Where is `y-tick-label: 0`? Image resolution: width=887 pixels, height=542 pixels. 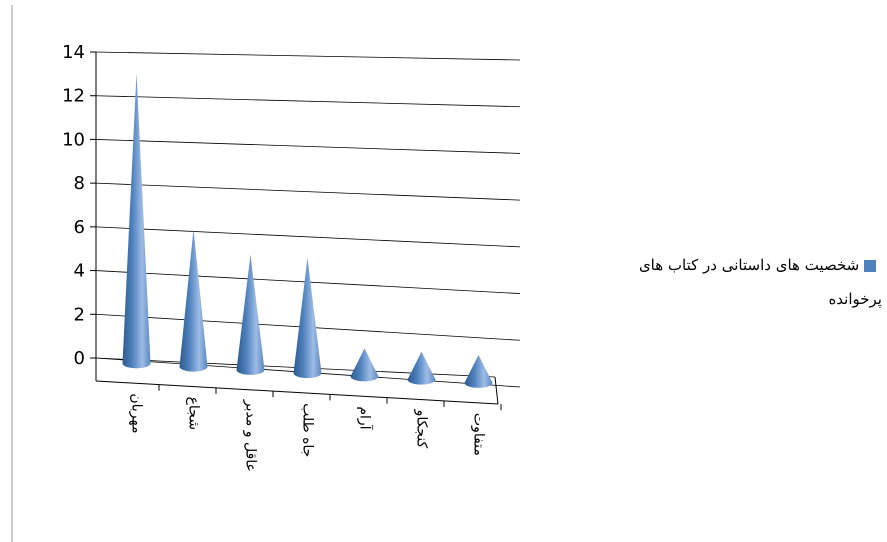
y-tick-label: 0 is located at coordinates (79, 358).